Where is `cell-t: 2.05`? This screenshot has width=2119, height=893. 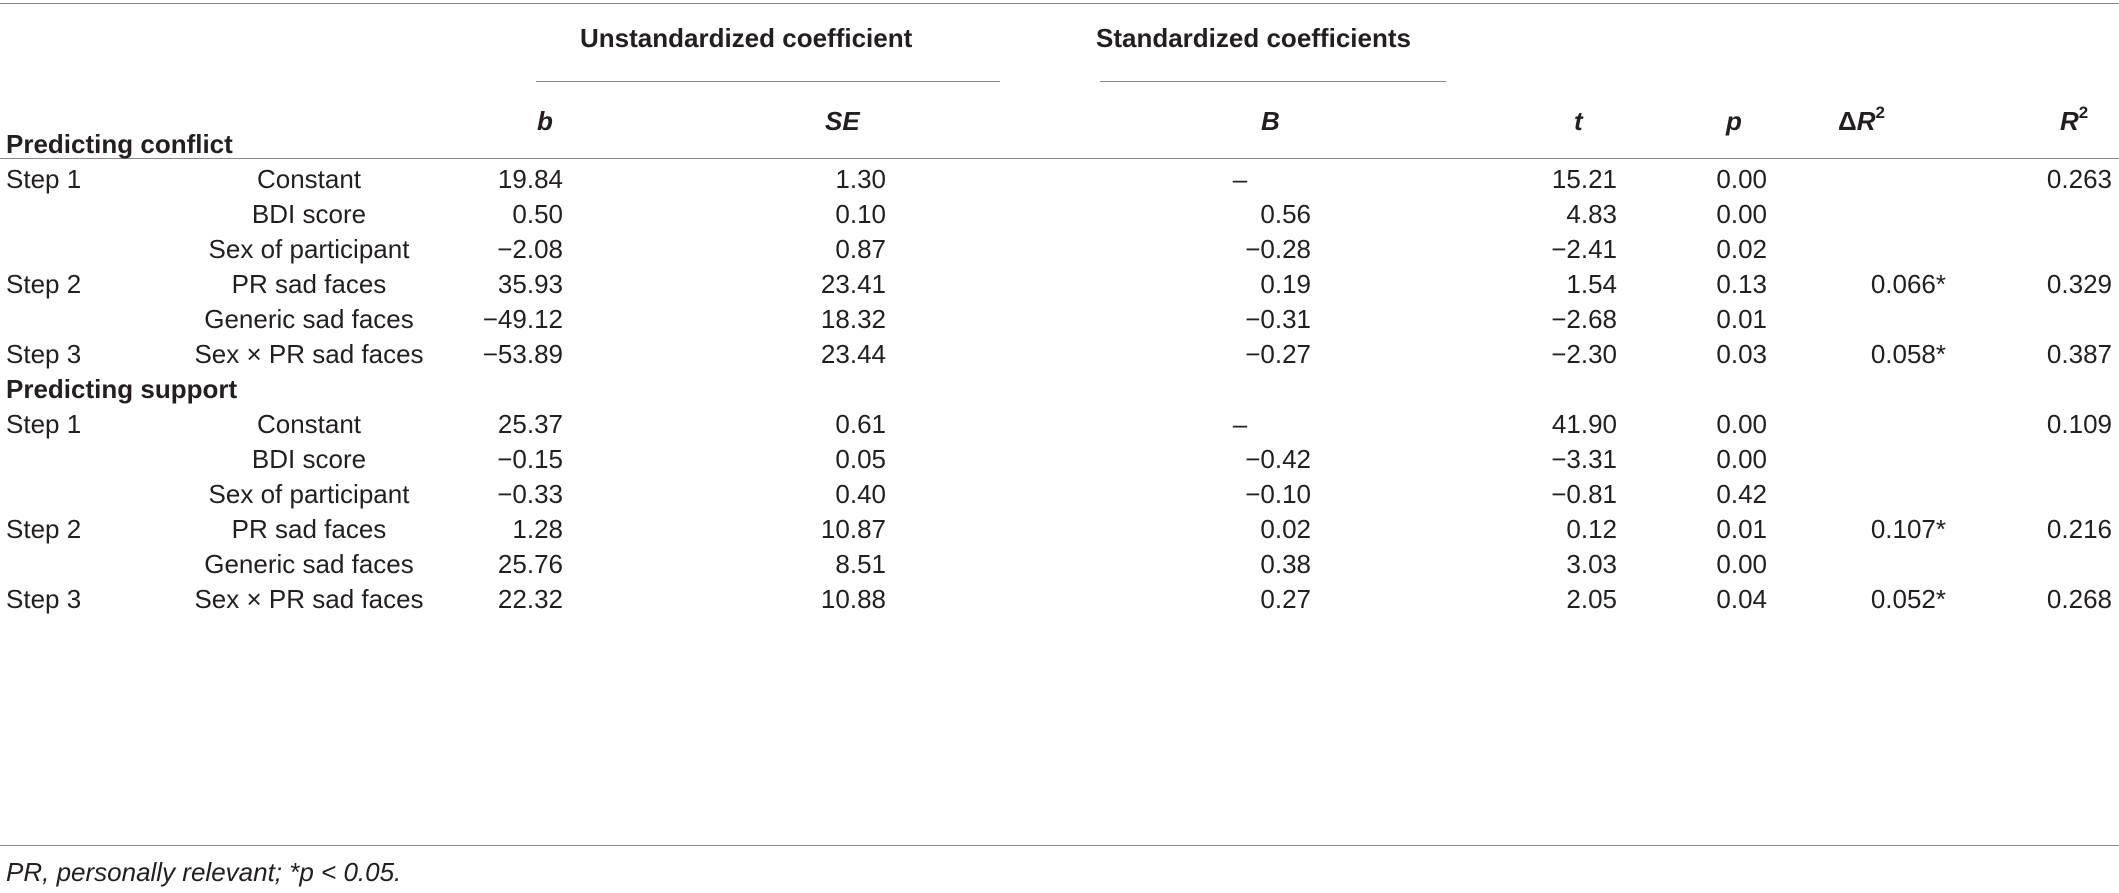 cell-t: 2.05 is located at coordinates (1591, 599).